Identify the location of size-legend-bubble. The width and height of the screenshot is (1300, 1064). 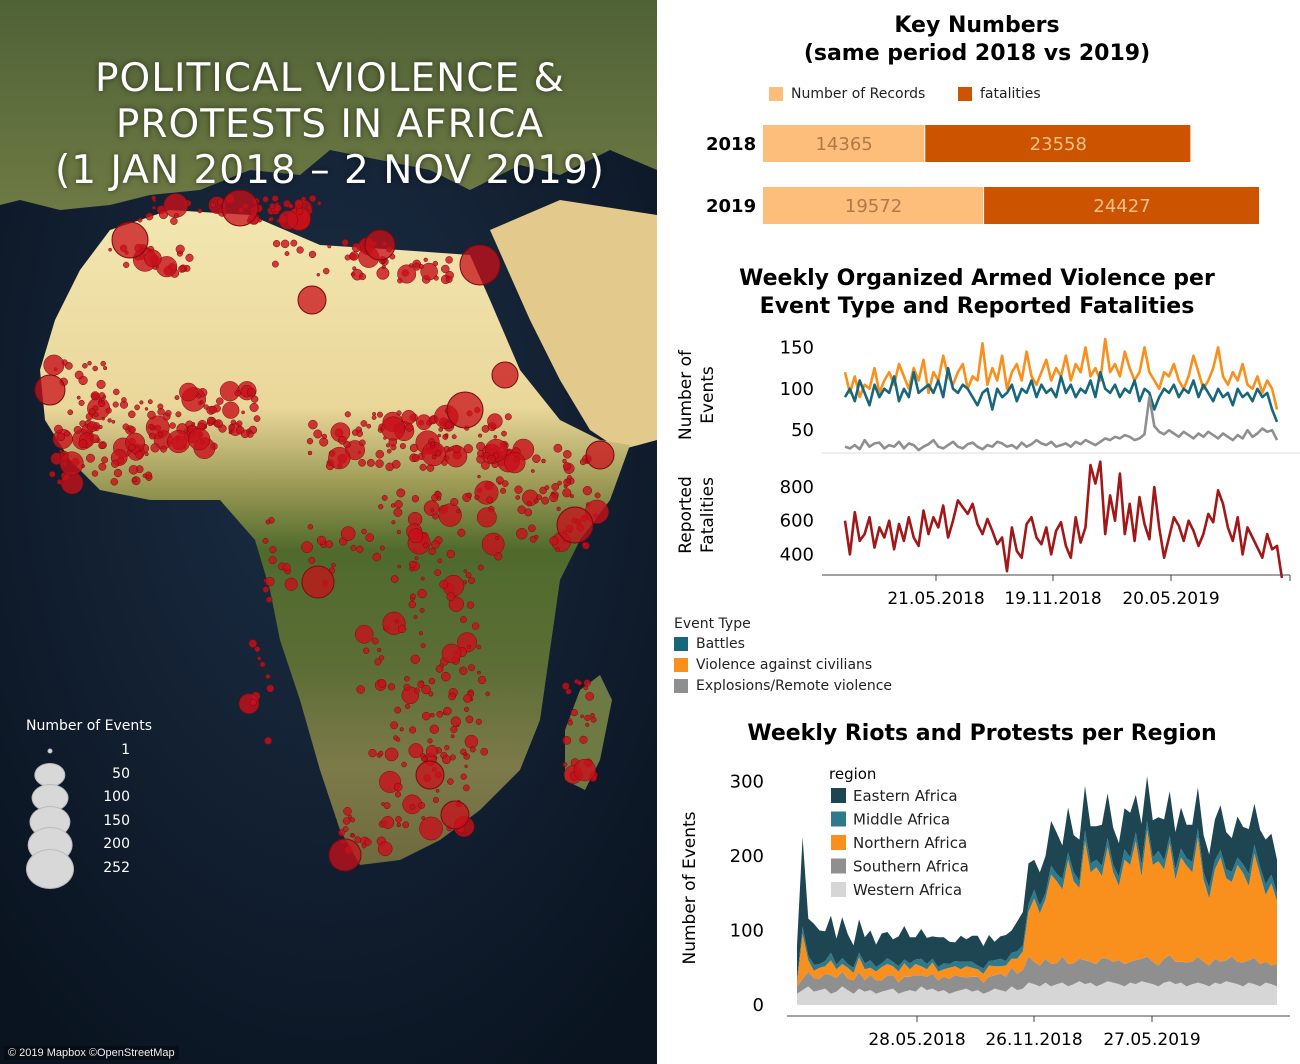
(50, 774).